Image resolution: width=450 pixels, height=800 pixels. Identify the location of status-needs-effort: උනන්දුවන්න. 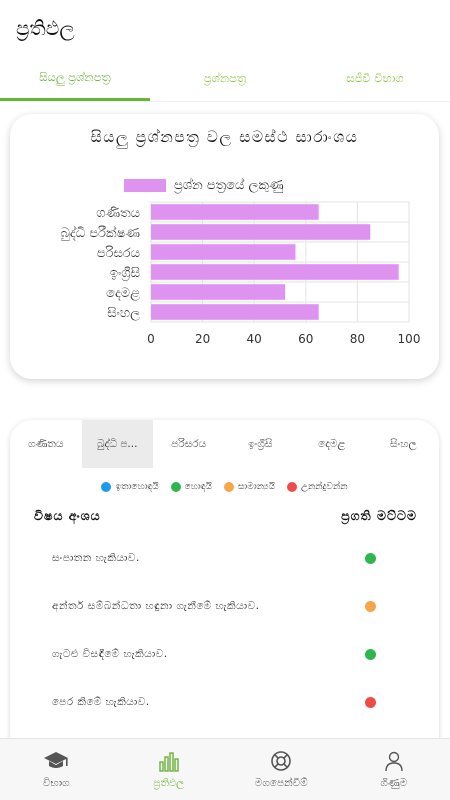
(317, 487).